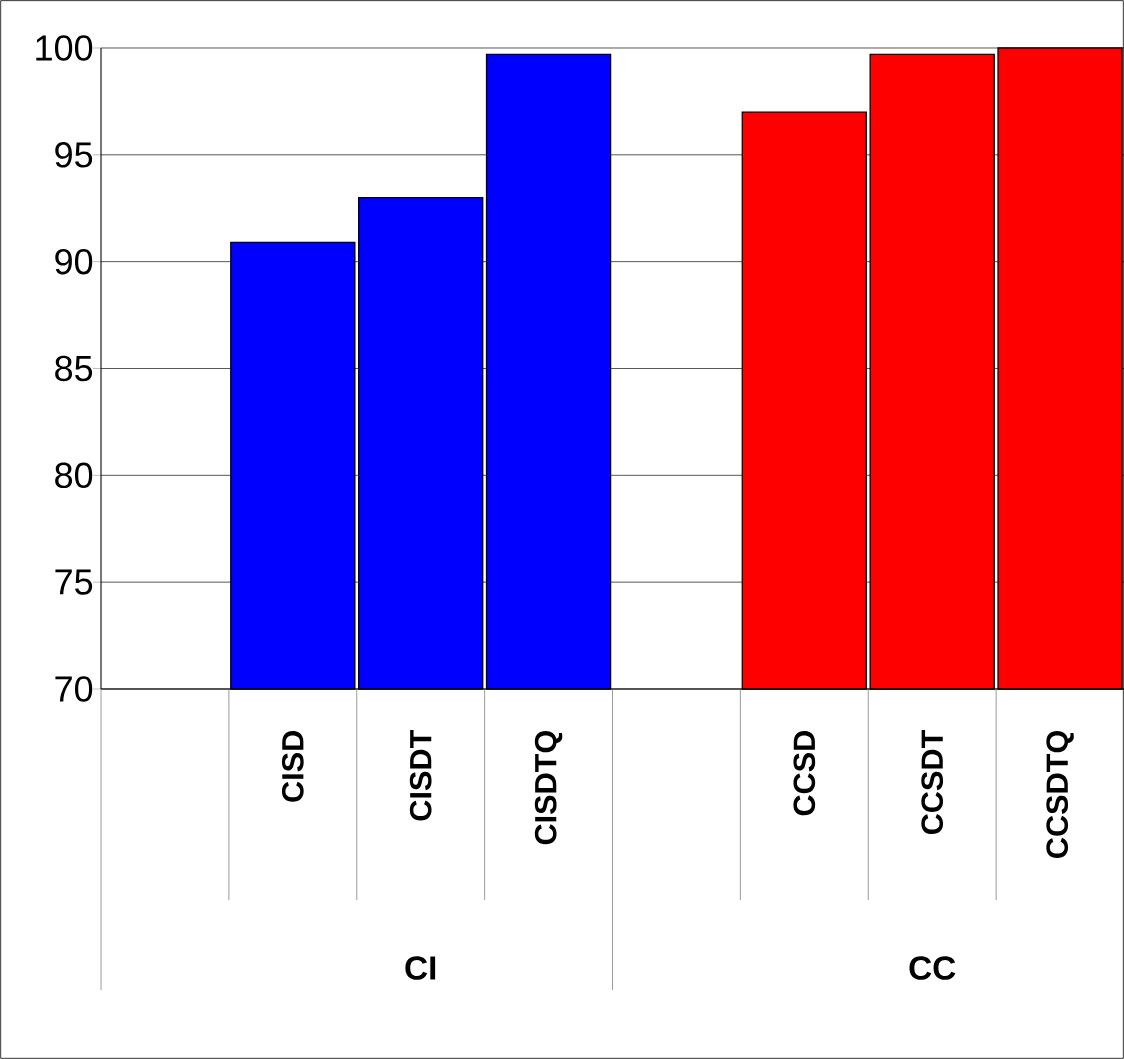 The height and width of the screenshot is (1059, 1124). Describe the element at coordinates (74, 582) in the screenshot. I see `y-tick-label: 75` at that location.